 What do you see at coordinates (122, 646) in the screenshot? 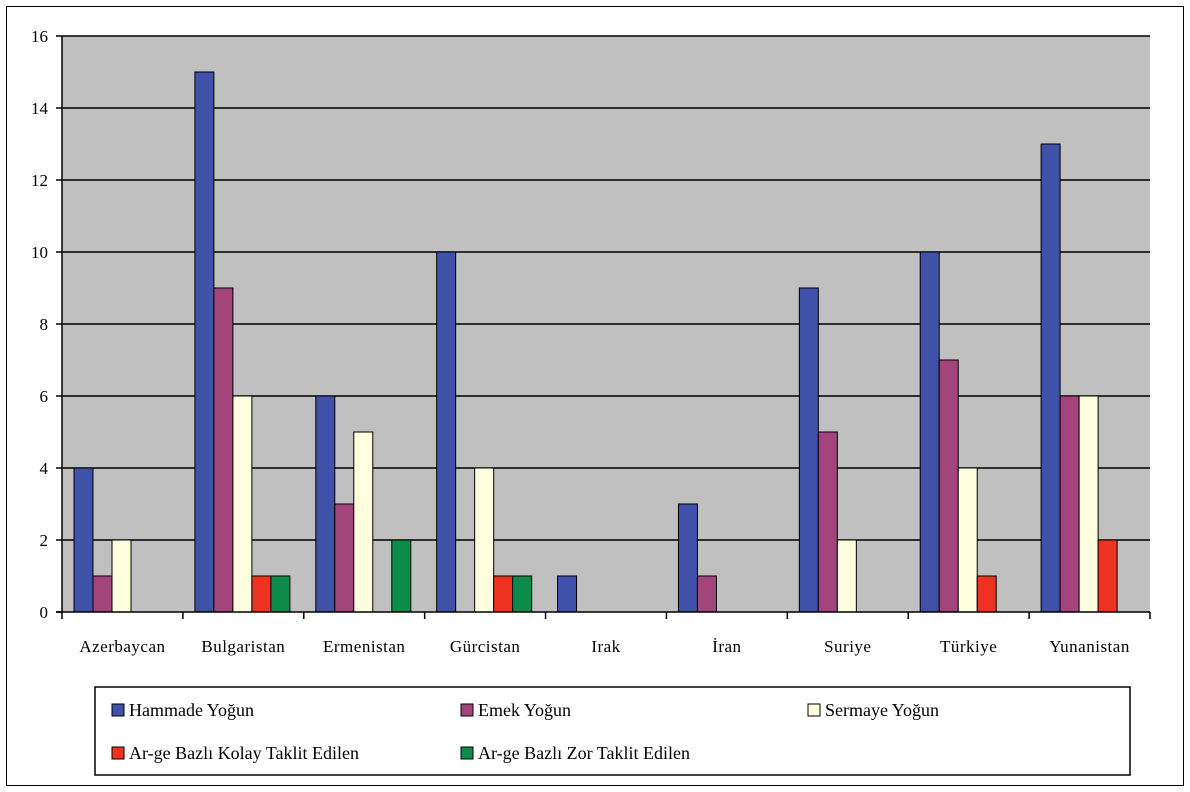
I see `x-tick-label: Azerbaycan` at bounding box center [122, 646].